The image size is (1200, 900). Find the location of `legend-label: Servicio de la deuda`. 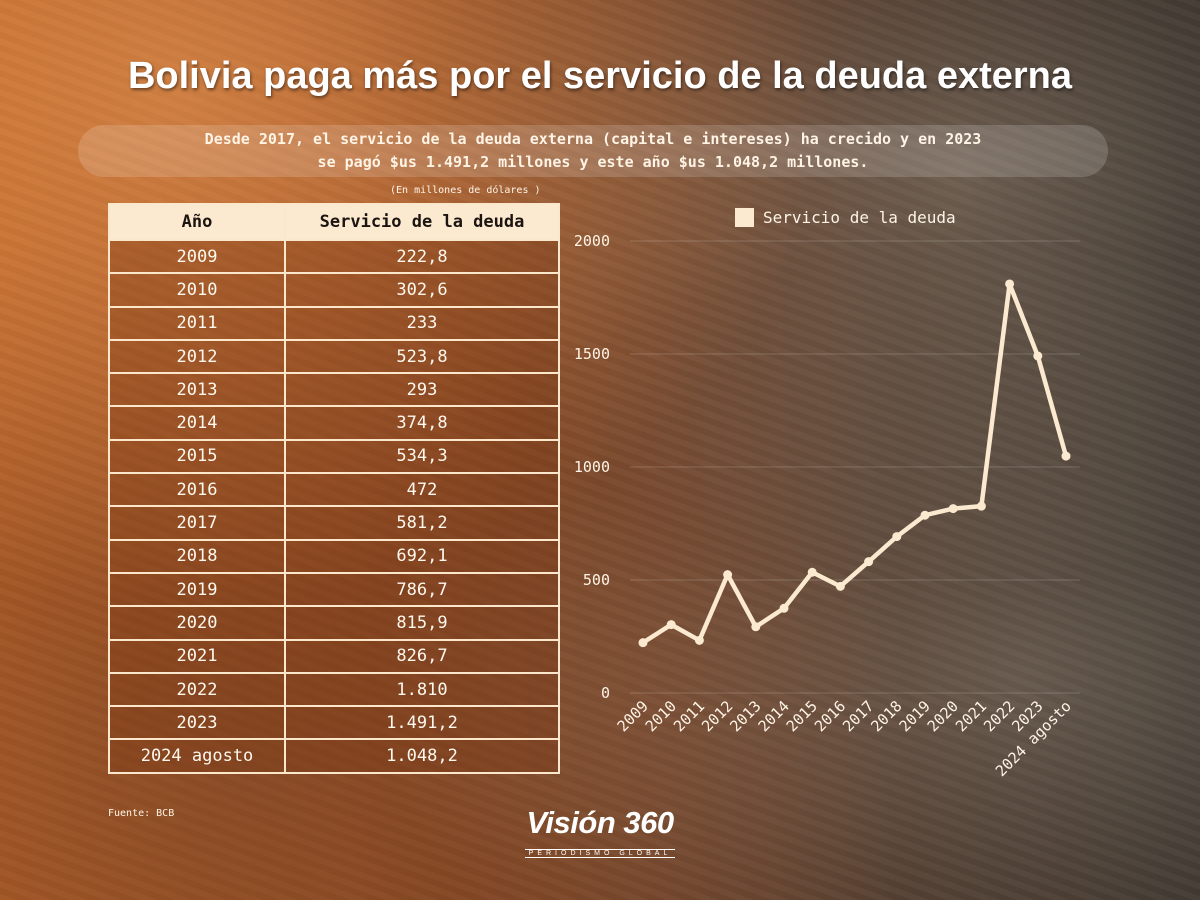

legend-label: Servicio de la deuda is located at coordinates (859, 217).